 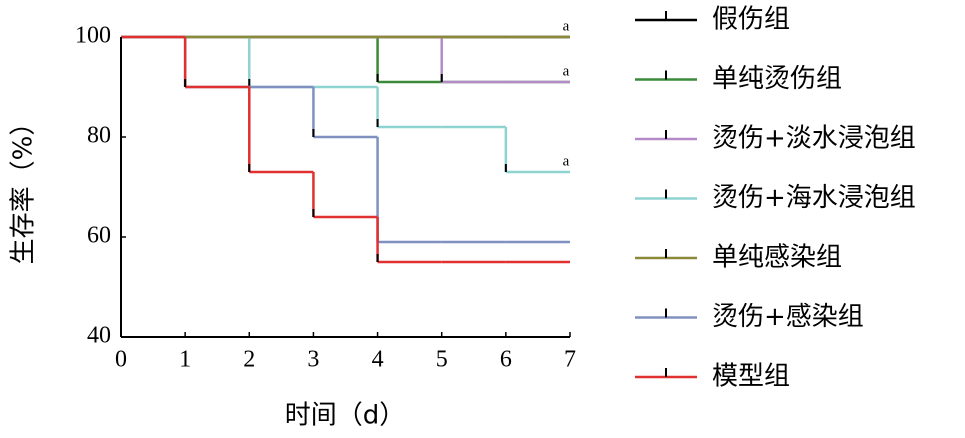 I want to click on y-tick-label: 100, so click(x=93, y=36).